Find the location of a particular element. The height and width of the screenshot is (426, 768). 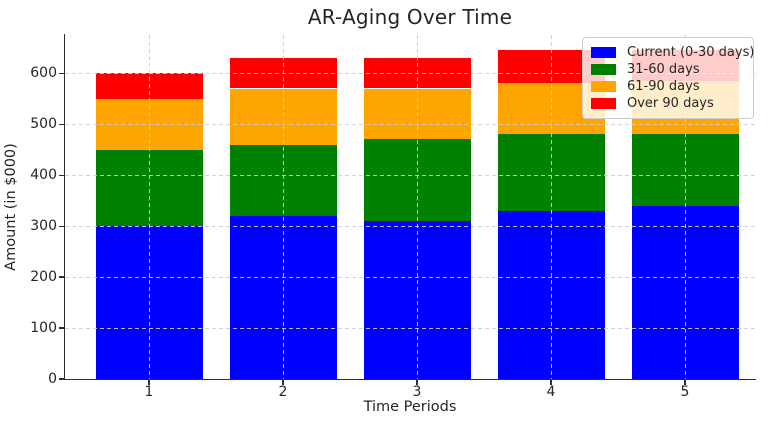

legend-item: Current (0-30 days) is located at coordinates (672, 52).